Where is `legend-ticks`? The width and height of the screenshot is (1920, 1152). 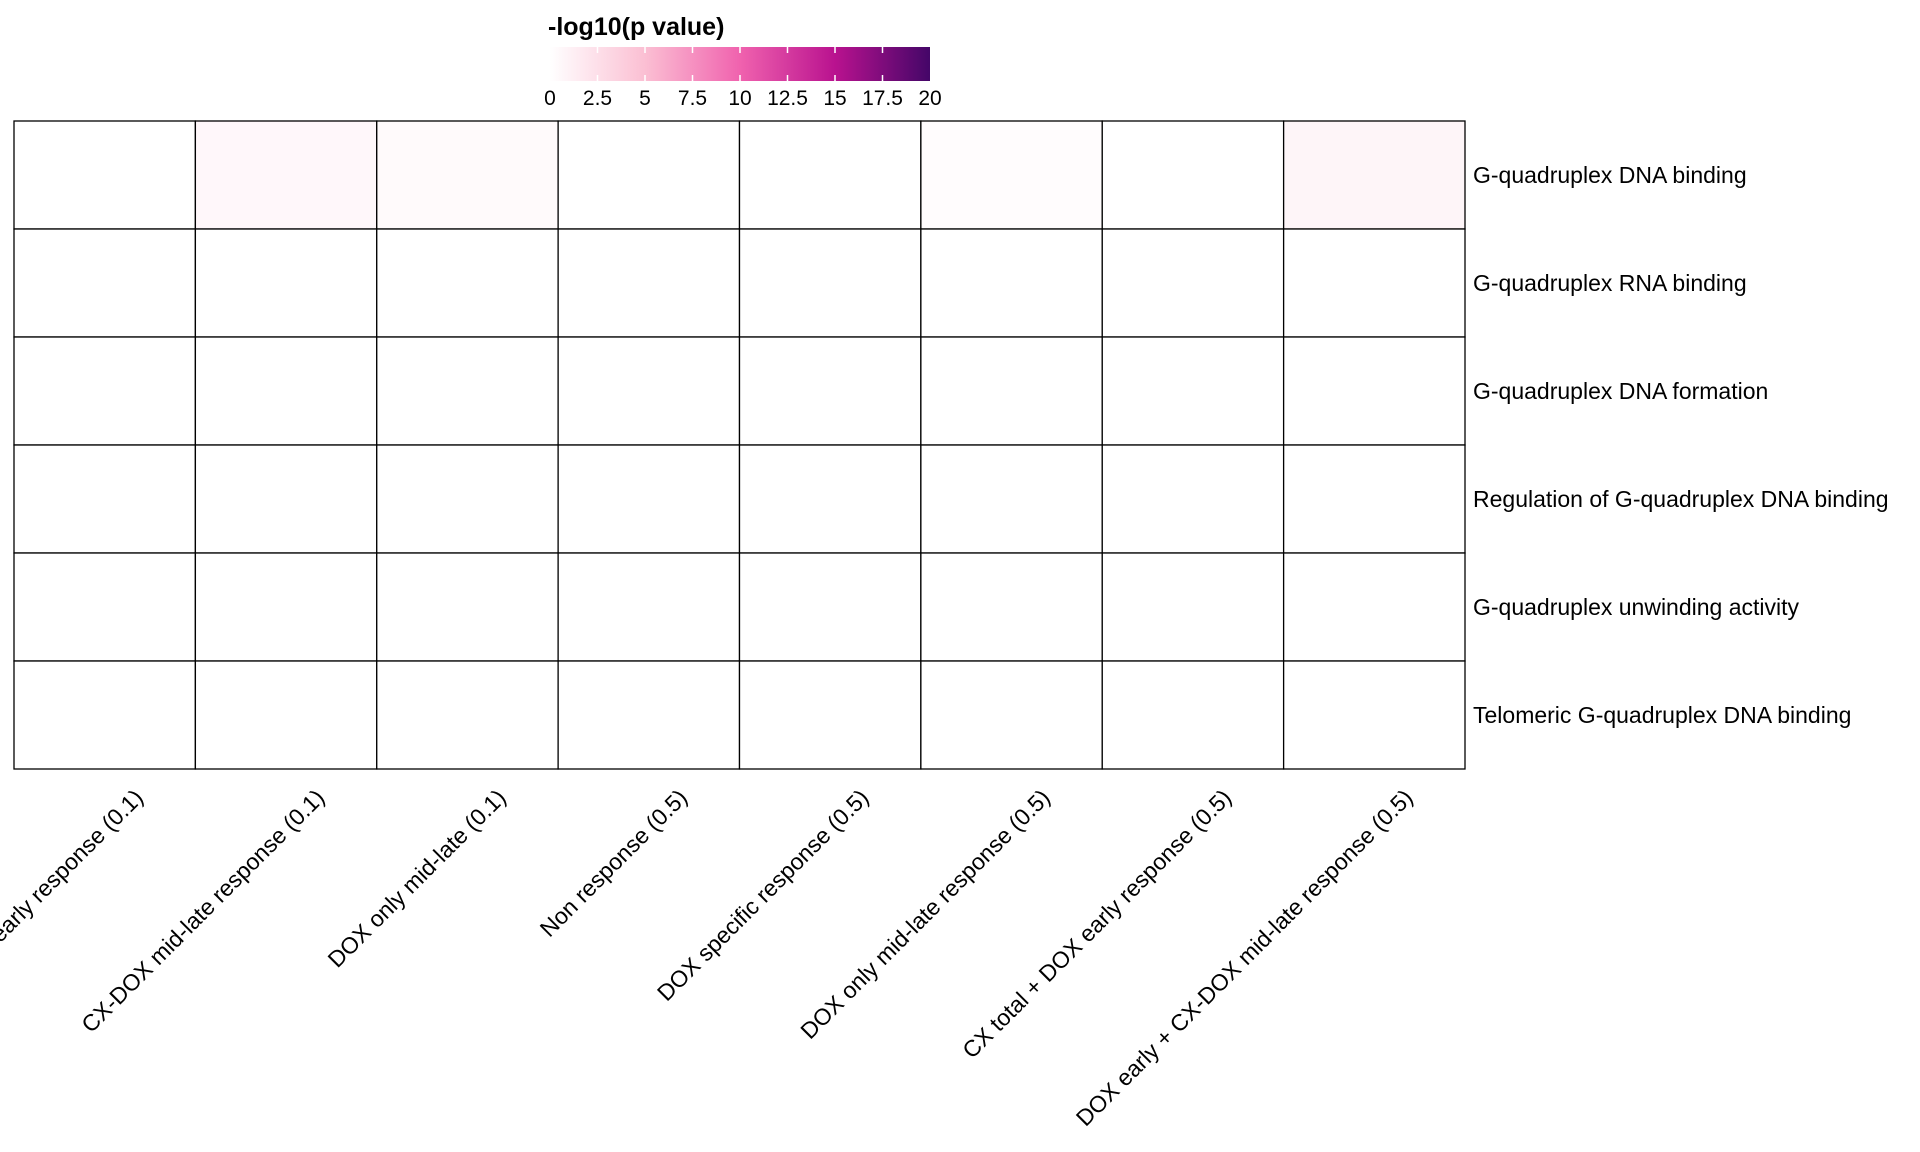 legend-ticks is located at coordinates (740, 64).